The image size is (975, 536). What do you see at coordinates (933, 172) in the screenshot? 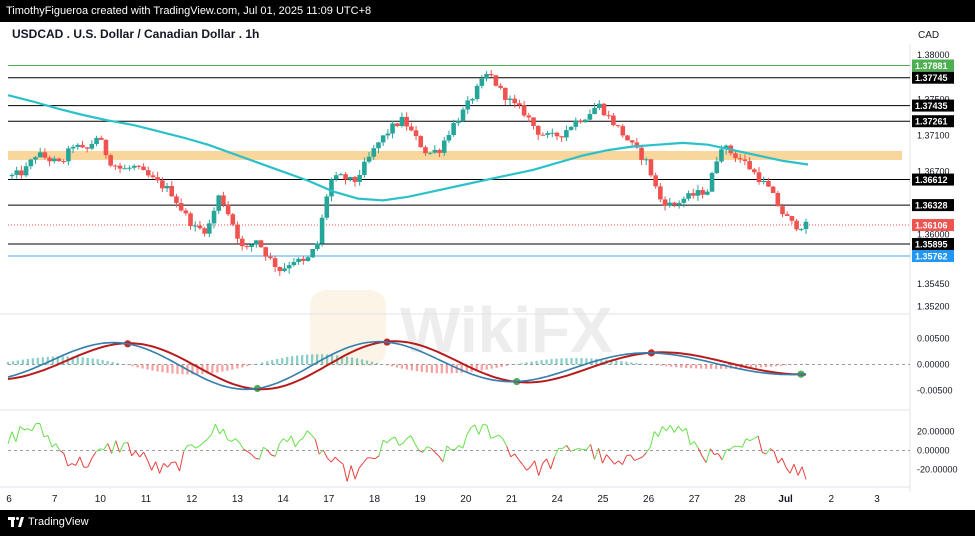
I see `price-tick-label: 1.36700` at bounding box center [933, 172].